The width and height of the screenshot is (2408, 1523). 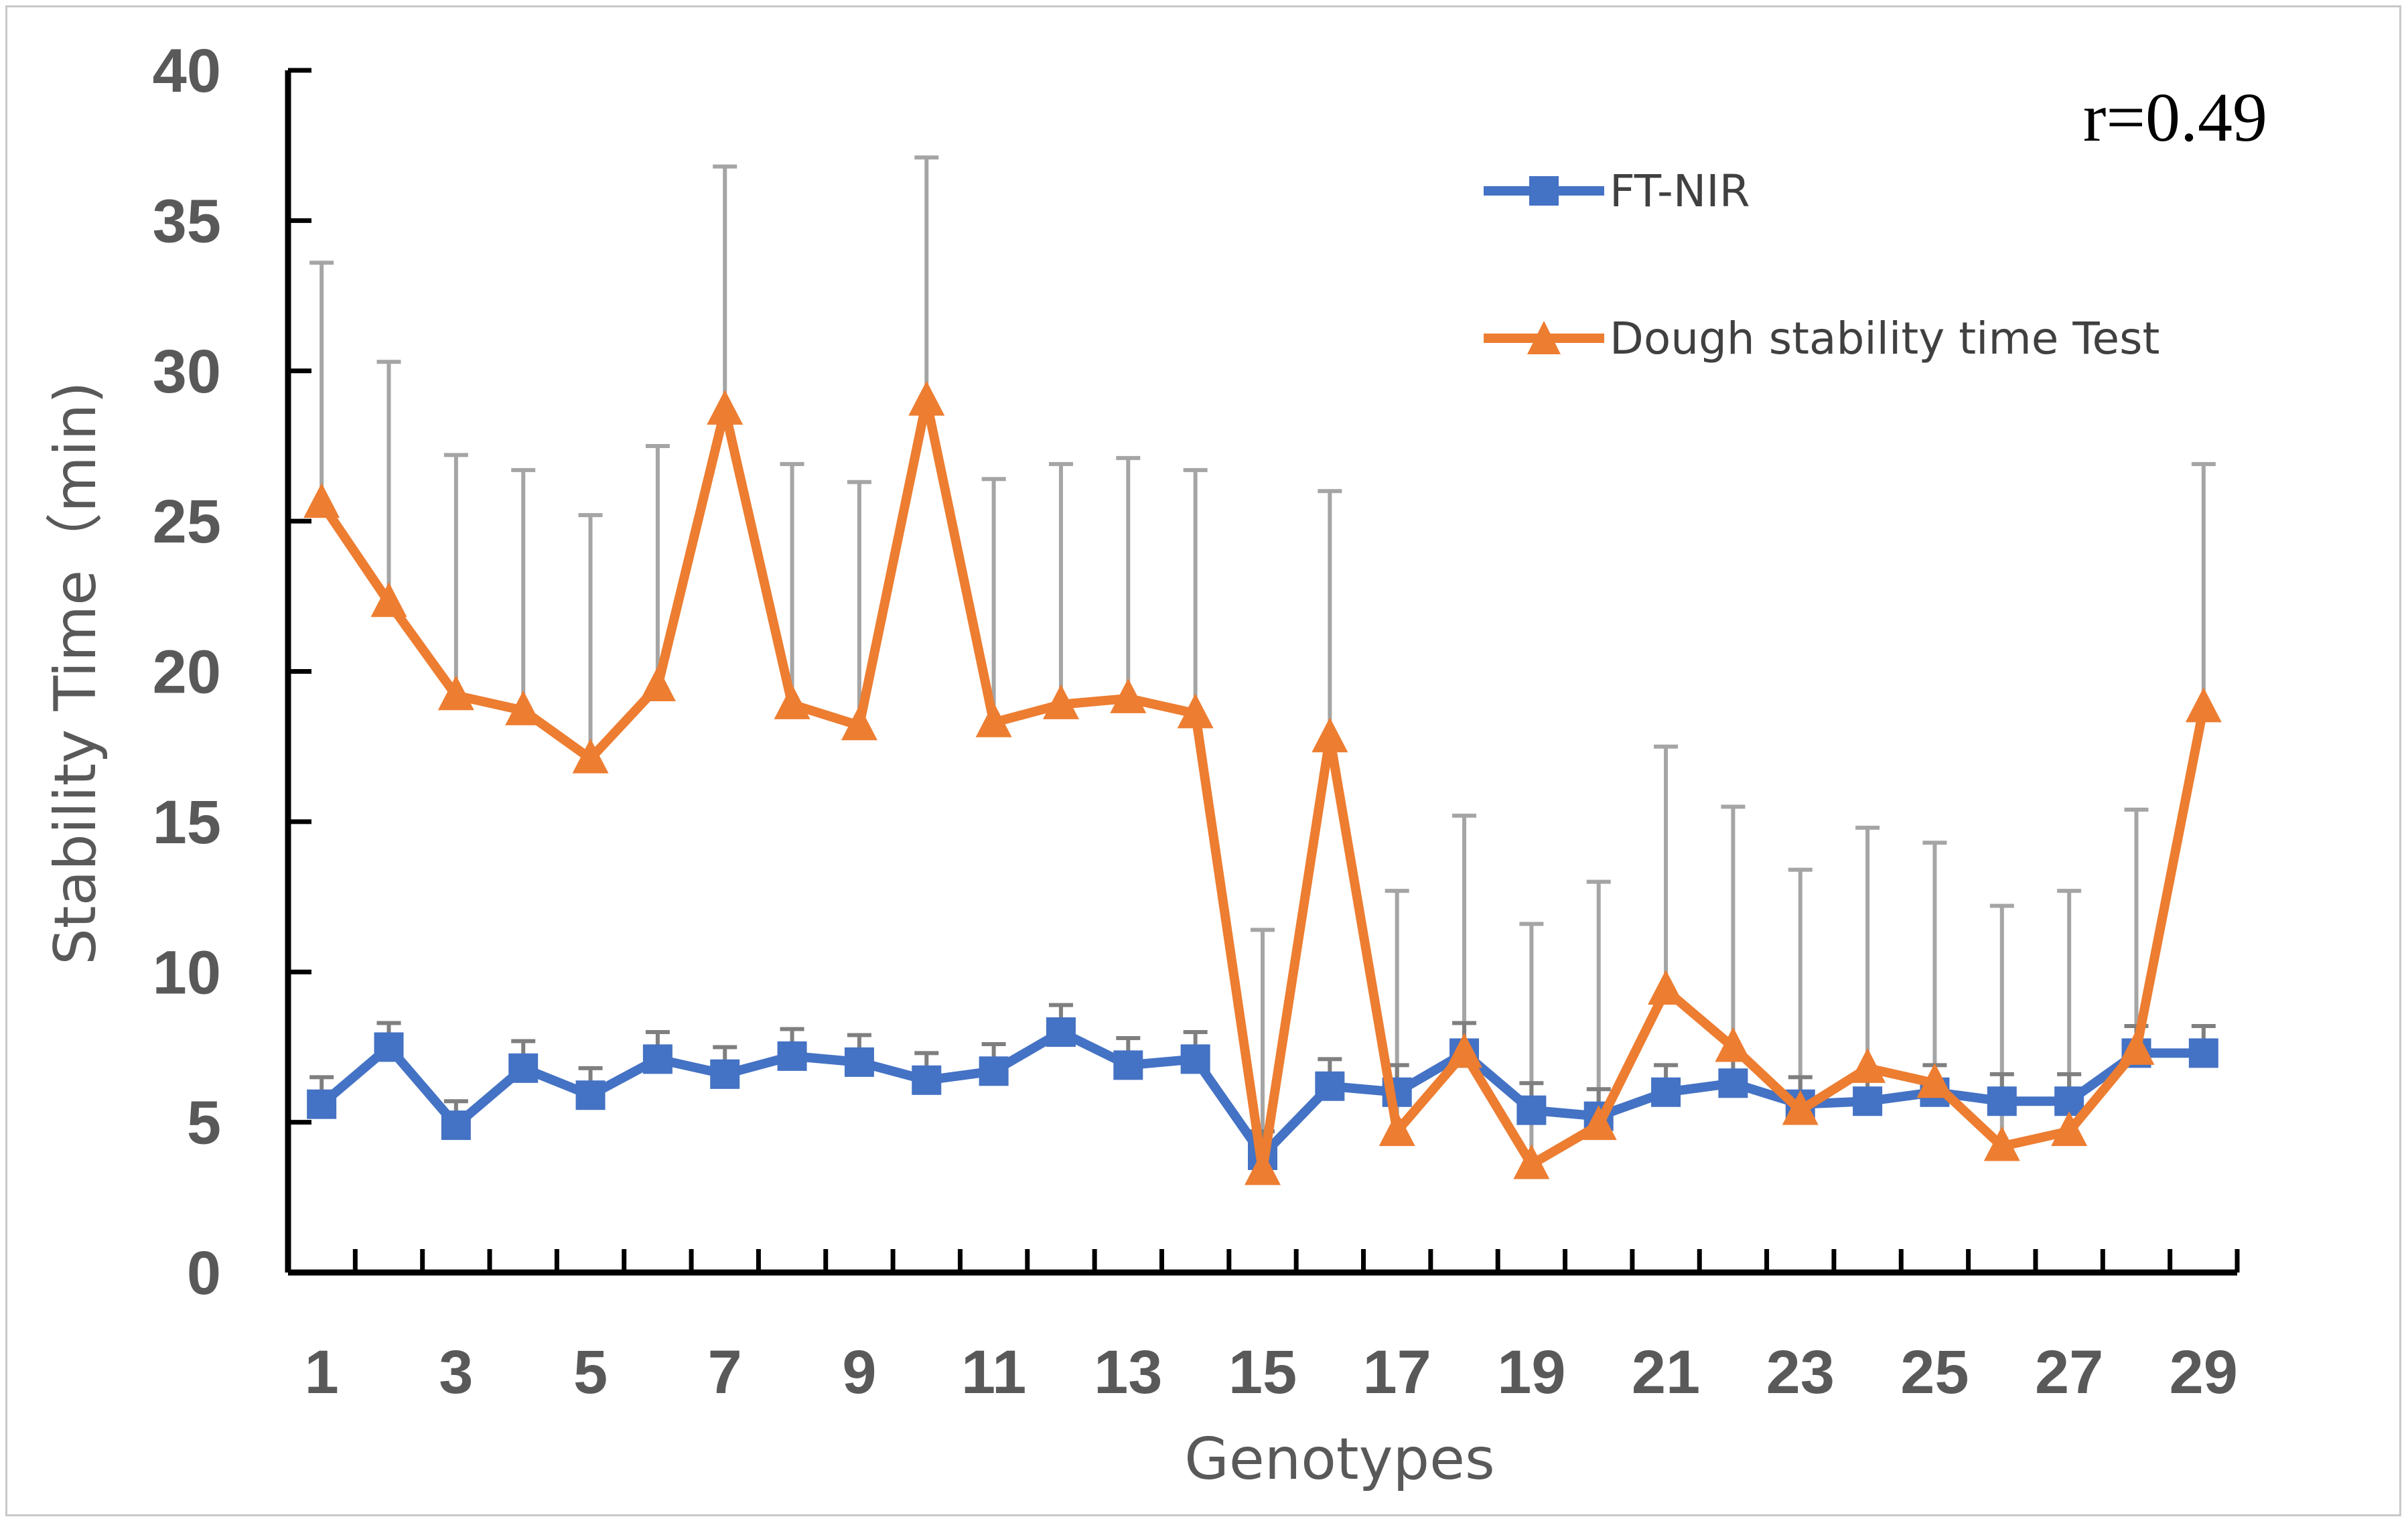 I want to click on x-tick-label: 9, so click(x=859, y=1372).